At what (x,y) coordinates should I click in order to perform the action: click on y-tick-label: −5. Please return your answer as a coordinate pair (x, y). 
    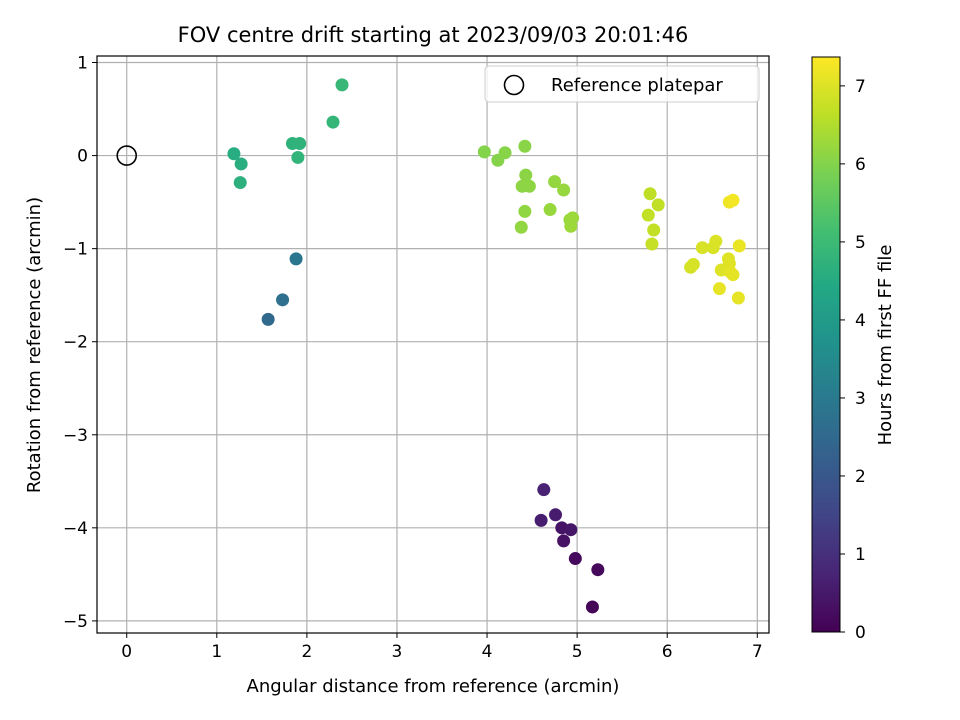
    Looking at the image, I should click on (75, 622).